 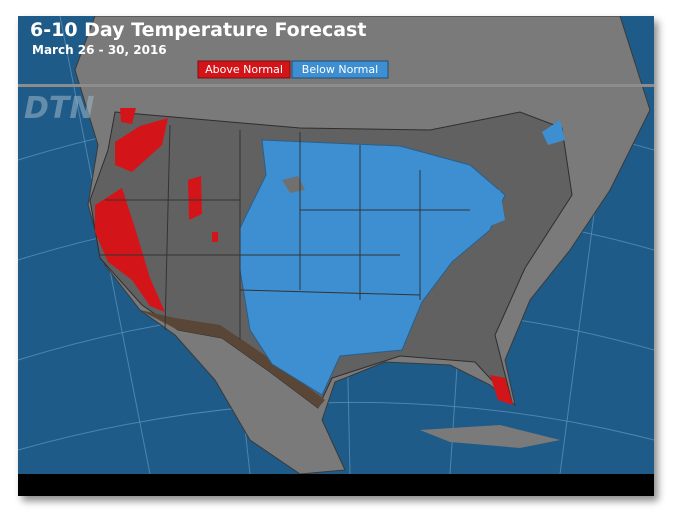 I want to click on legend-label: Above Normal, so click(x=244, y=69).